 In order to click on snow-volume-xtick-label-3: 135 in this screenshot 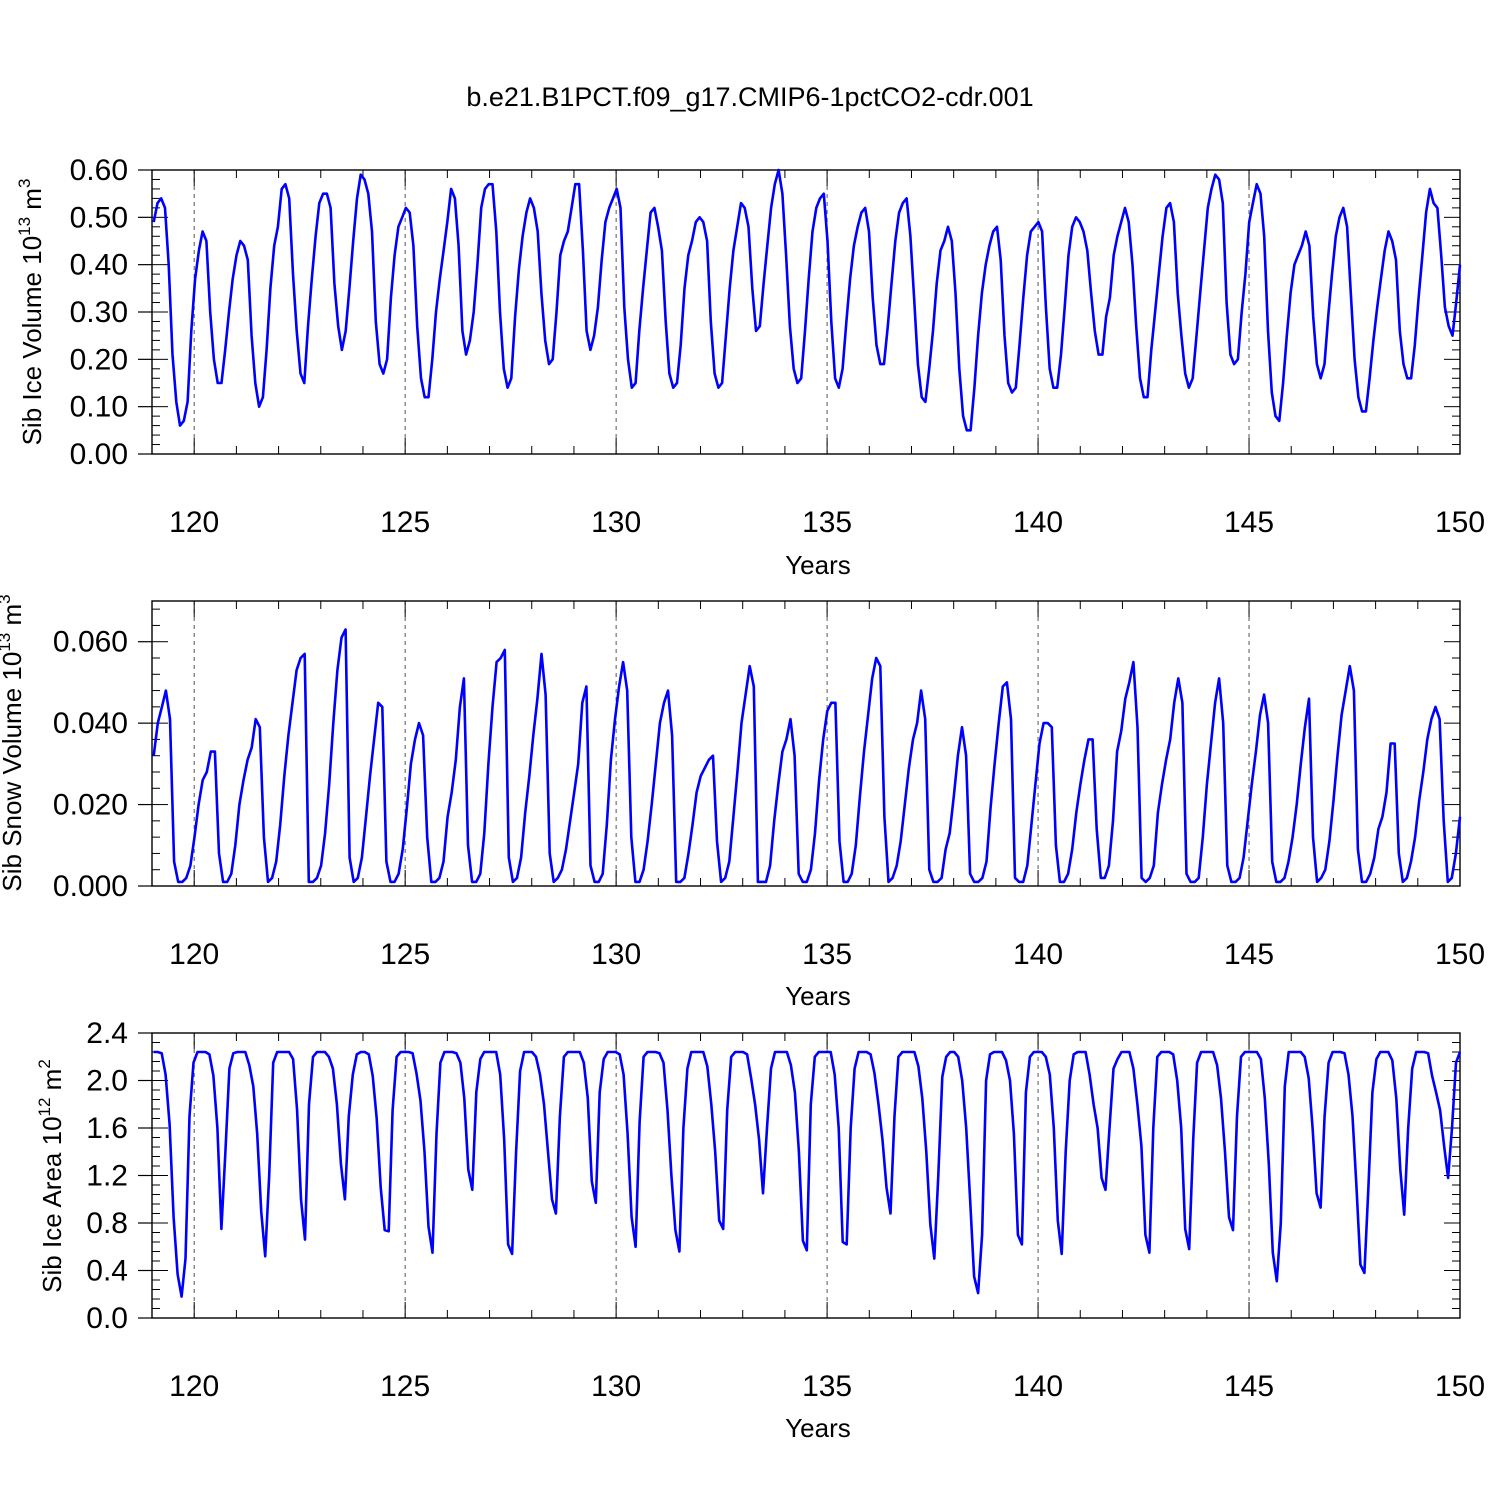, I will do `click(827, 954)`.